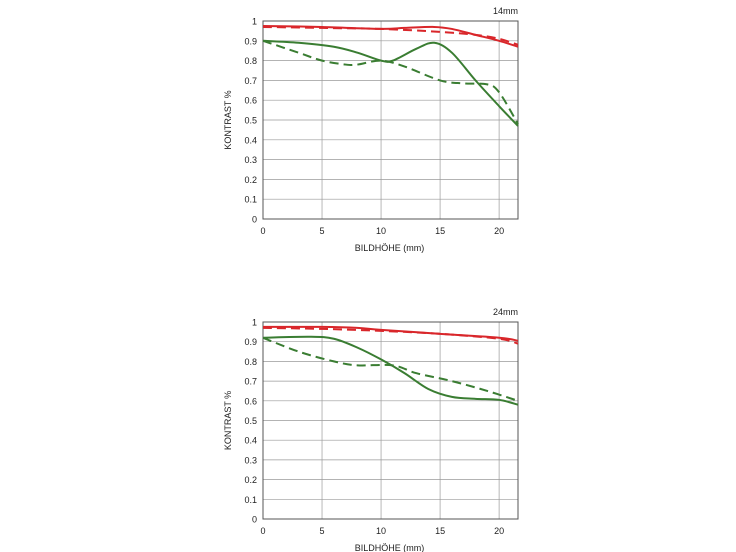  I want to click on chart-title: 14mm, so click(505, 11).